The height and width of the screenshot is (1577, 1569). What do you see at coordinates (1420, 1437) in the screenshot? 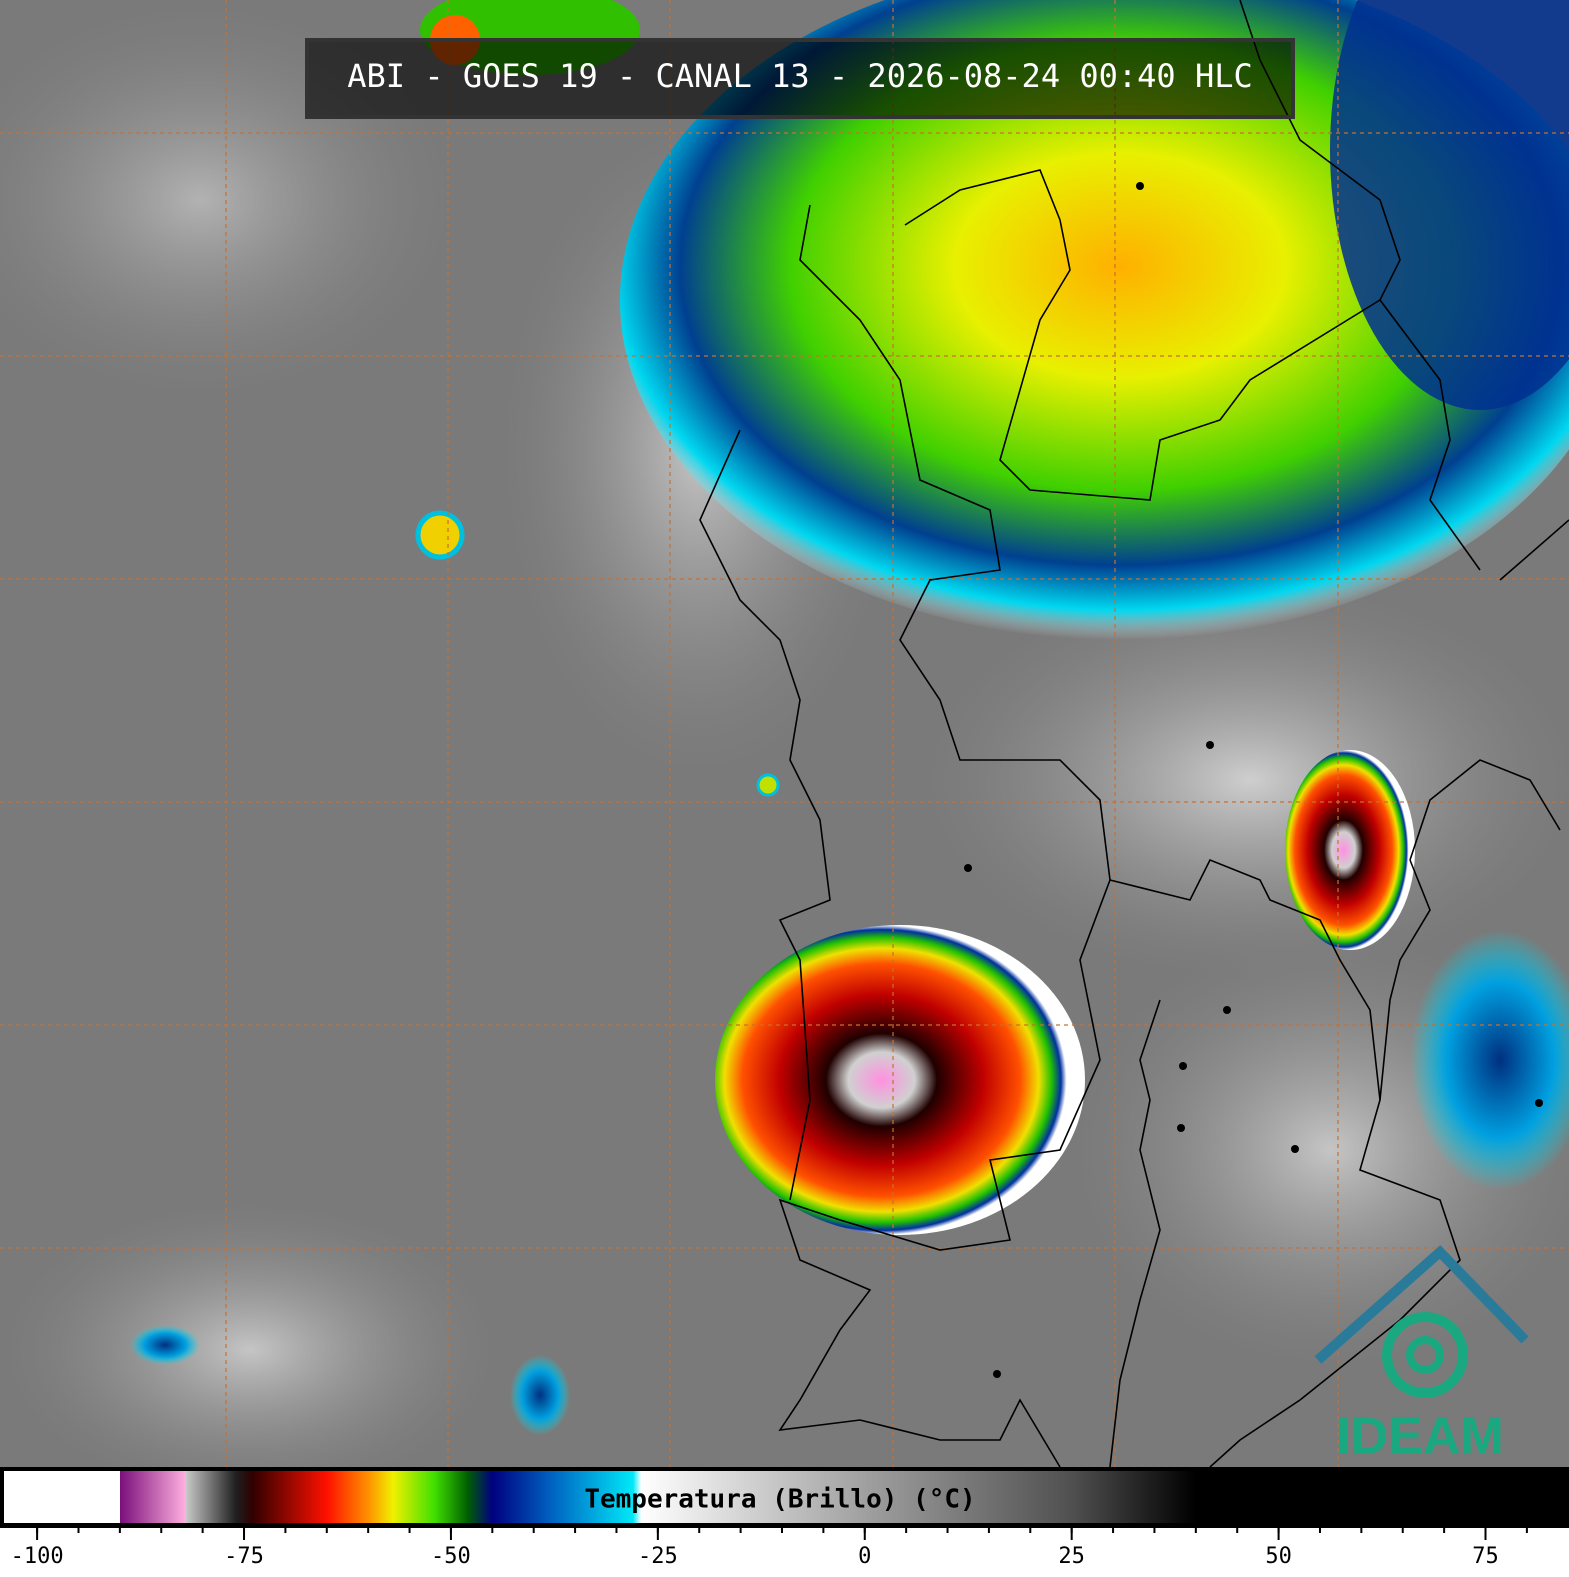
I see `logo-text: IDEAM` at bounding box center [1420, 1437].